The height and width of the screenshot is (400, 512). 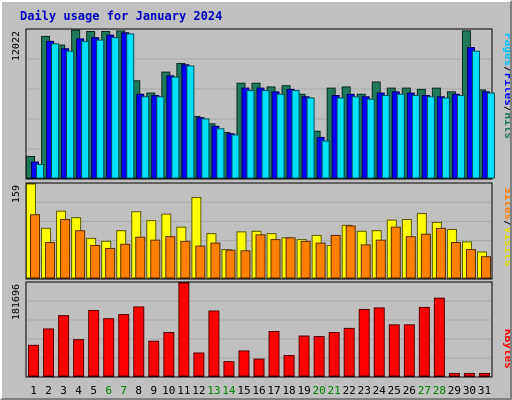 What do you see at coordinates (364, 390) in the screenshot?
I see `x-tick-label-day-23: 23` at bounding box center [364, 390].